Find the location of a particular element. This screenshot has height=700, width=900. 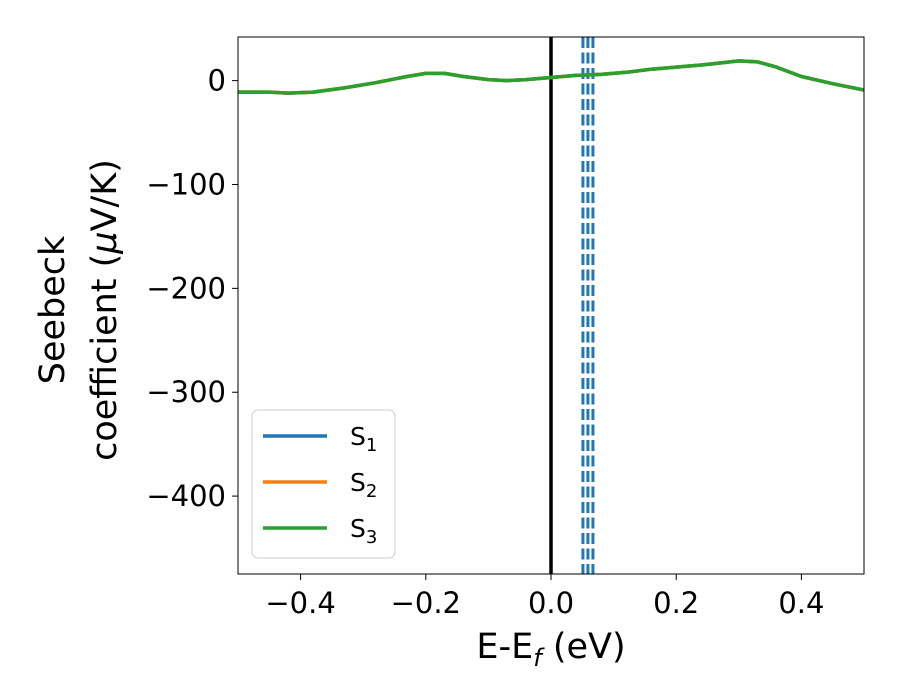

y-axis-title: Seebeck coefficient (μV/K) is located at coordinates (79, 310).